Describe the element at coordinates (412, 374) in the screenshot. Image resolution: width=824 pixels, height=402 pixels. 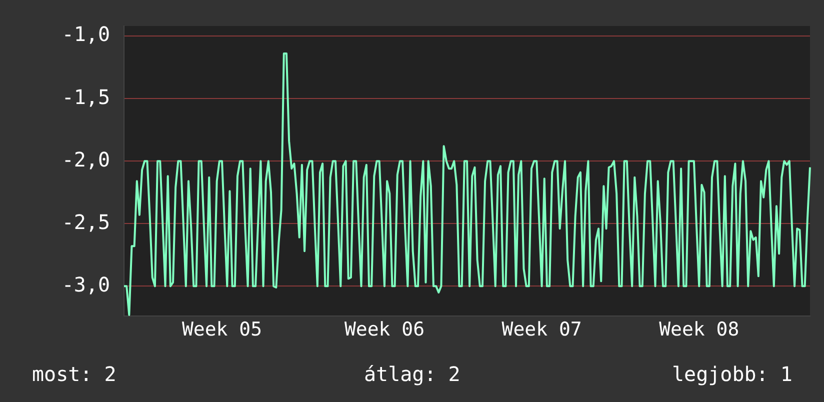
I see `text: átlag: 2` at that location.